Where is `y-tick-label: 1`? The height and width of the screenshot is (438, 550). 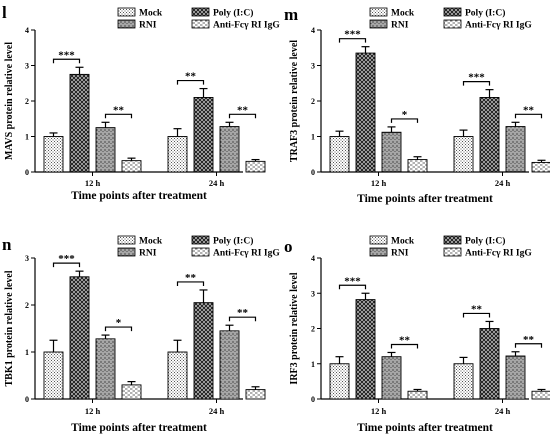
y-tick-label: 1 is located at coordinates (313, 137).